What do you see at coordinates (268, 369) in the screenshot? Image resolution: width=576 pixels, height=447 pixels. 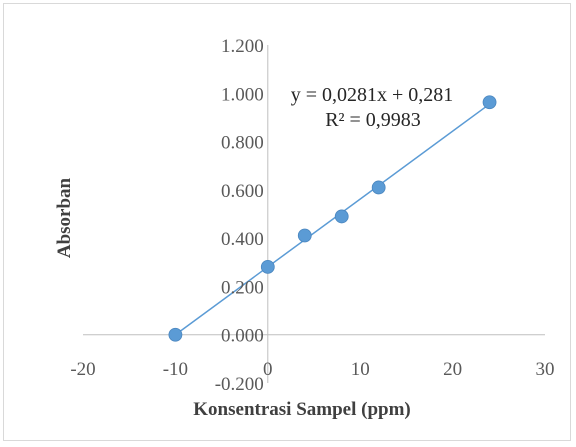 I see `x-tick-label: 0` at bounding box center [268, 369].